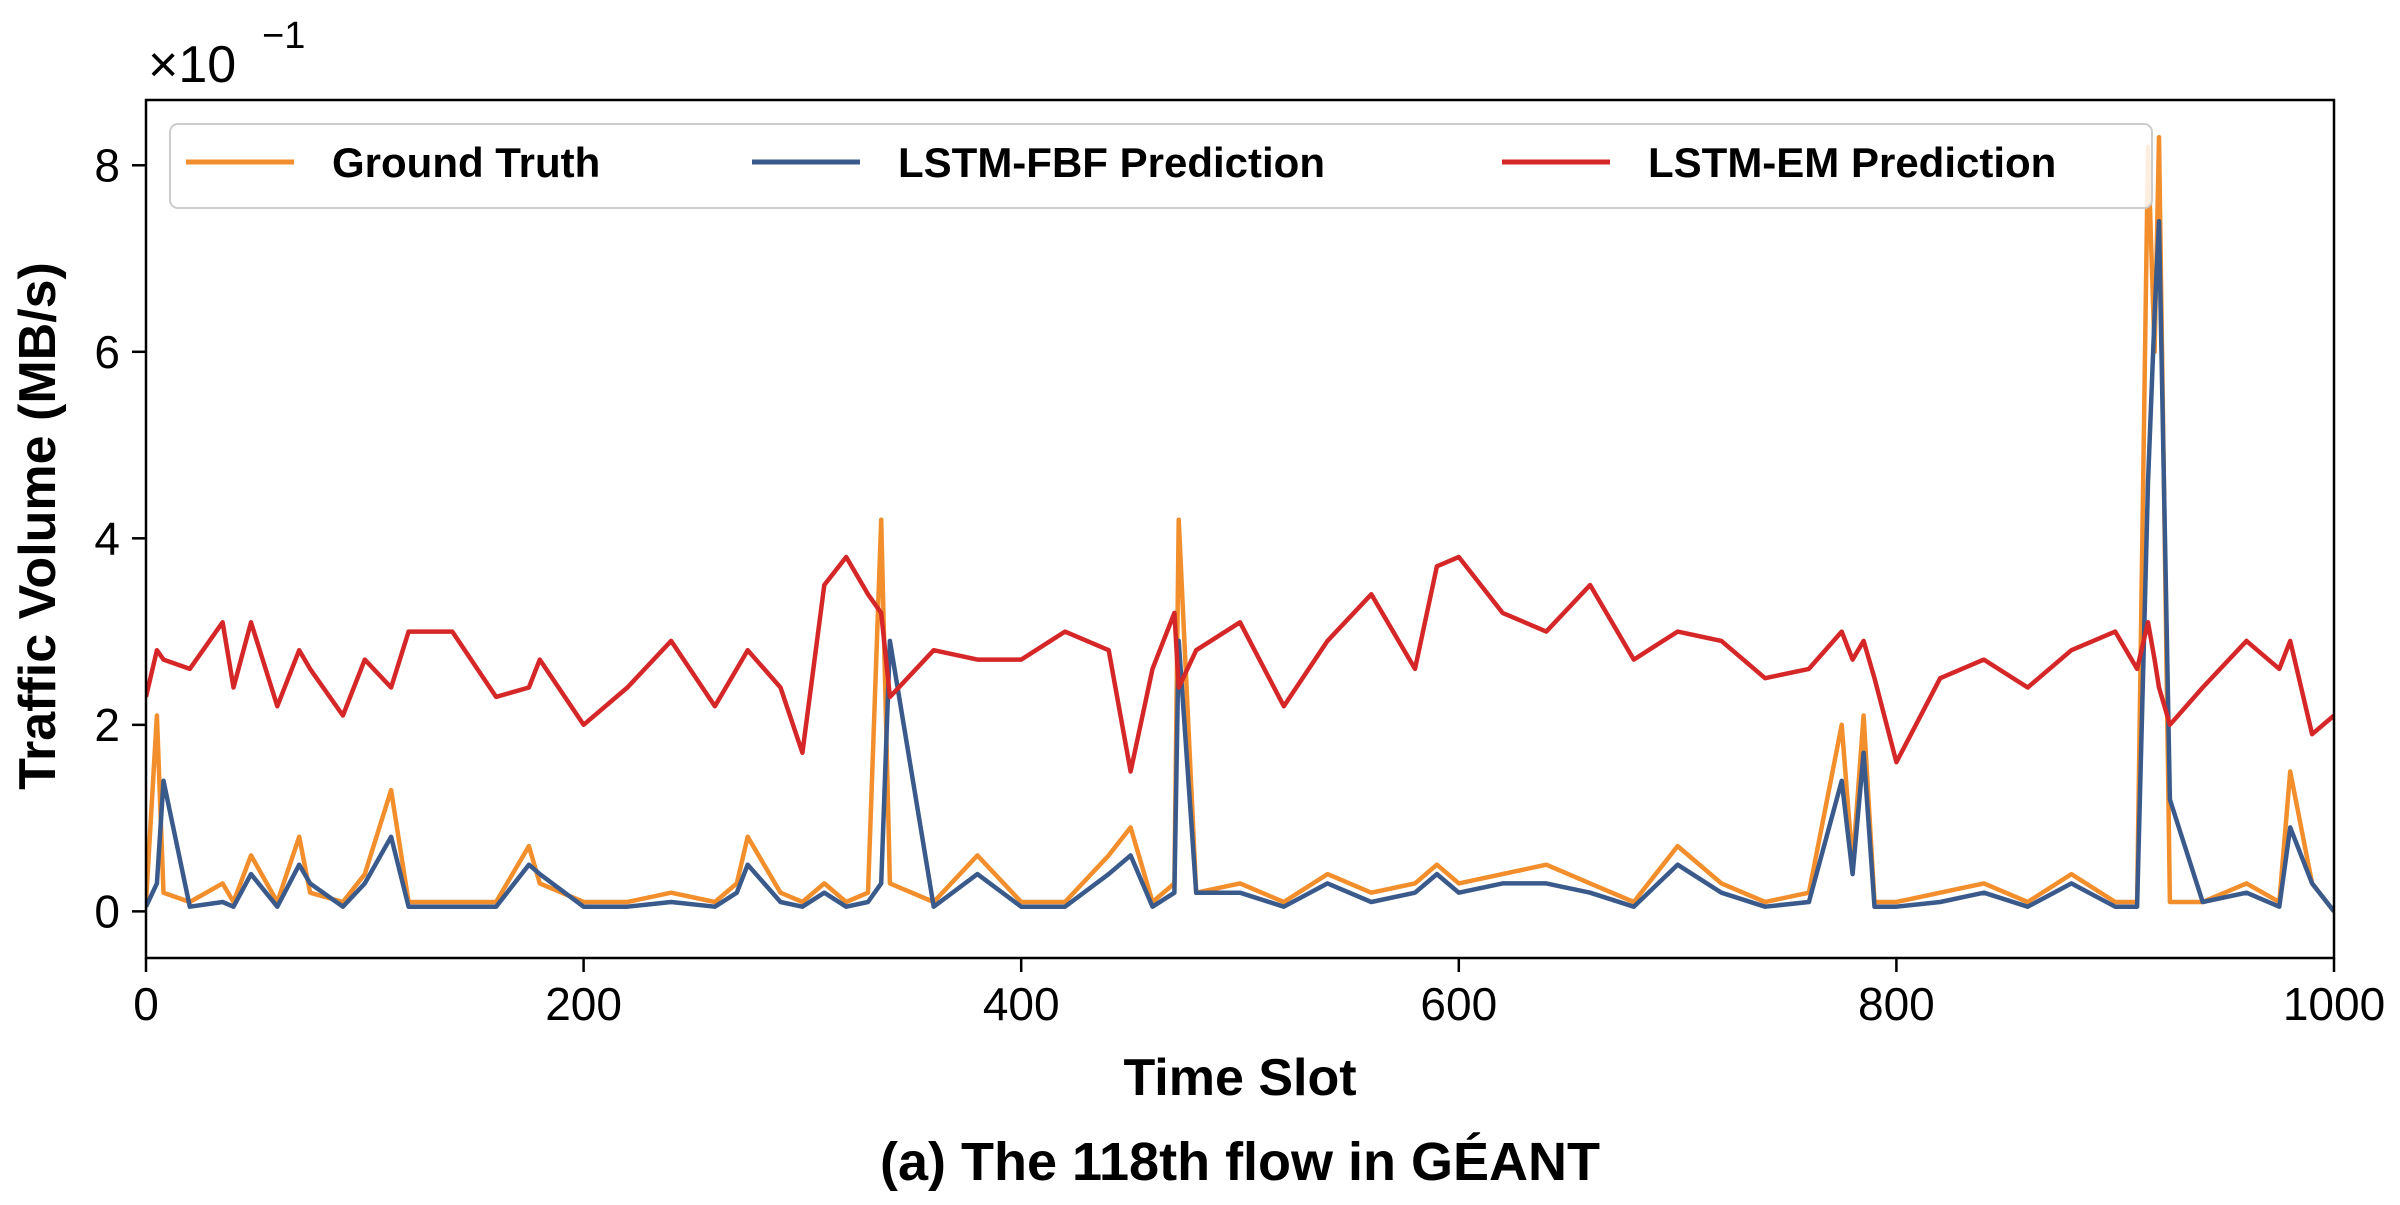 This screenshot has width=2400, height=1205. I want to click on y-scale-exponent: −1, so click(283, 36).